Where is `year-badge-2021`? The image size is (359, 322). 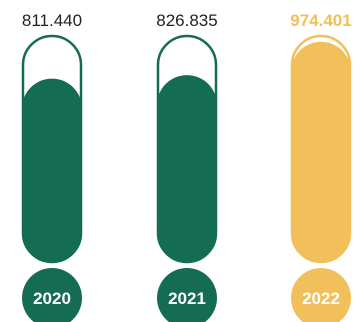
year-badge-2021 is located at coordinates (187, 295).